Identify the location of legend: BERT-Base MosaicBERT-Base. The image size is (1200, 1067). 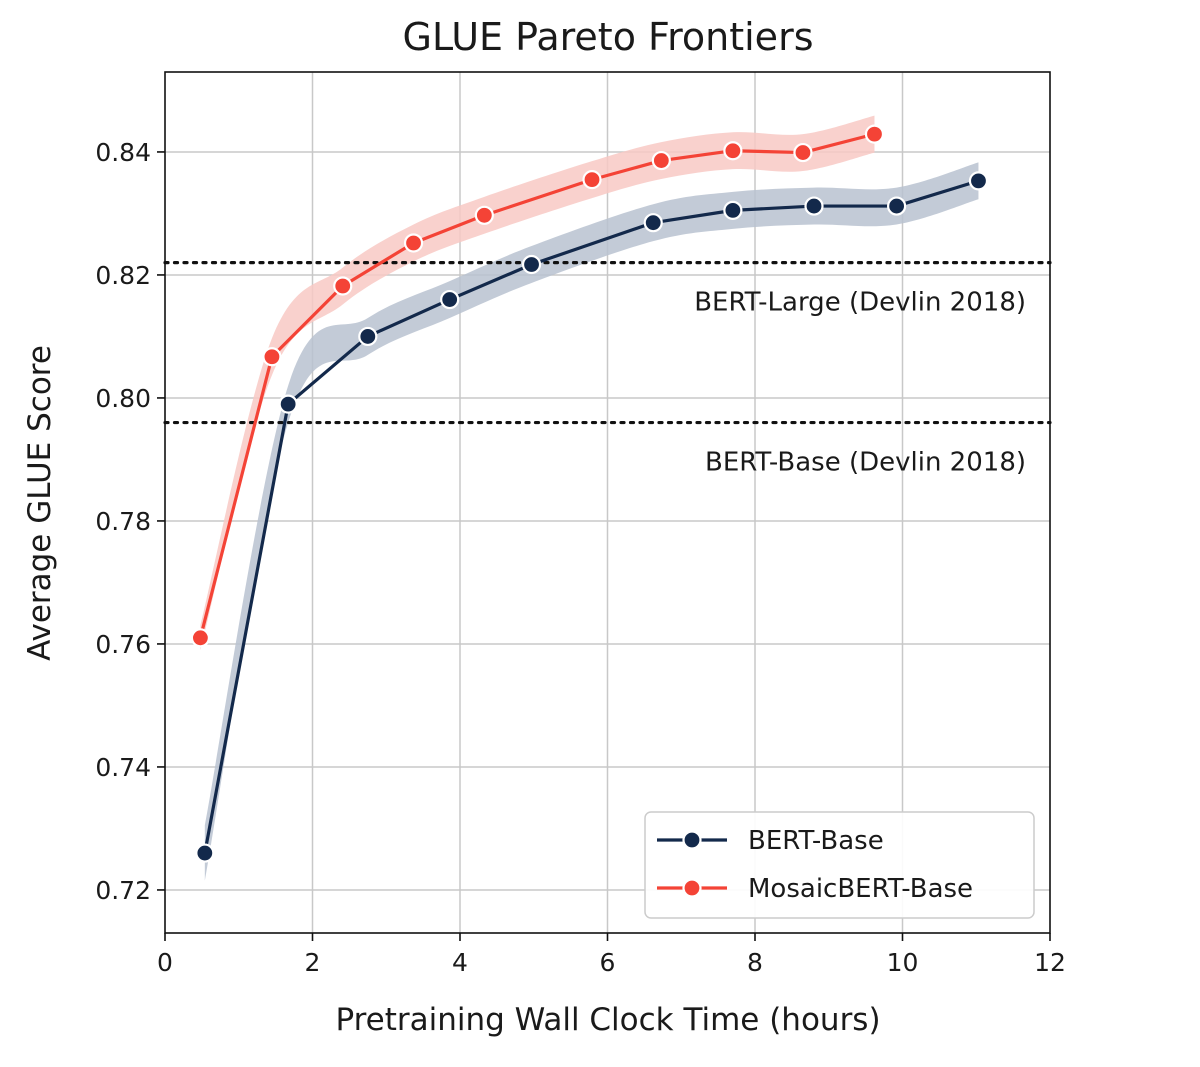
(839, 865).